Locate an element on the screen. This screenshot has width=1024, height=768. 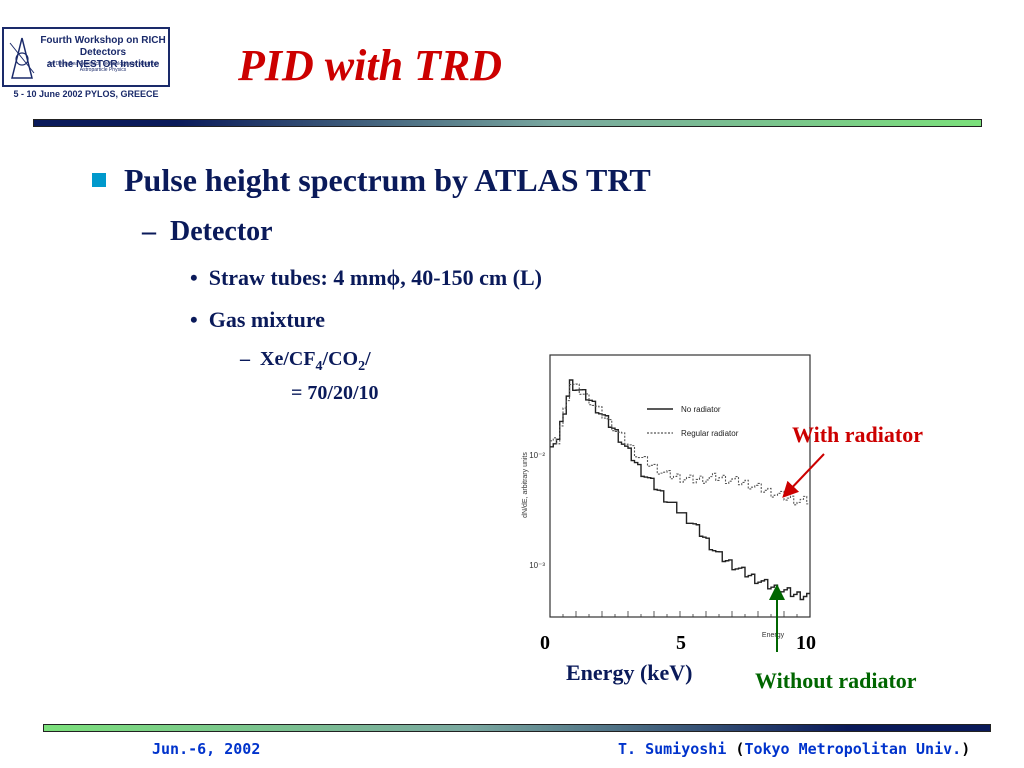
footer-author: T. Sumiyoshi (Tokyo Metropolitan Univ.) is located at coordinates (794, 749).